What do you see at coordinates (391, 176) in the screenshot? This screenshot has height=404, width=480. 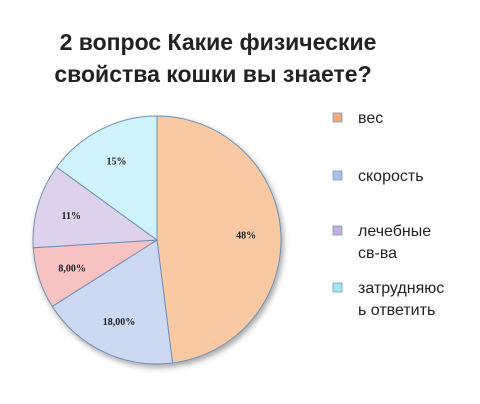 I see `legend-label-1-line-0: скорость` at bounding box center [391, 176].